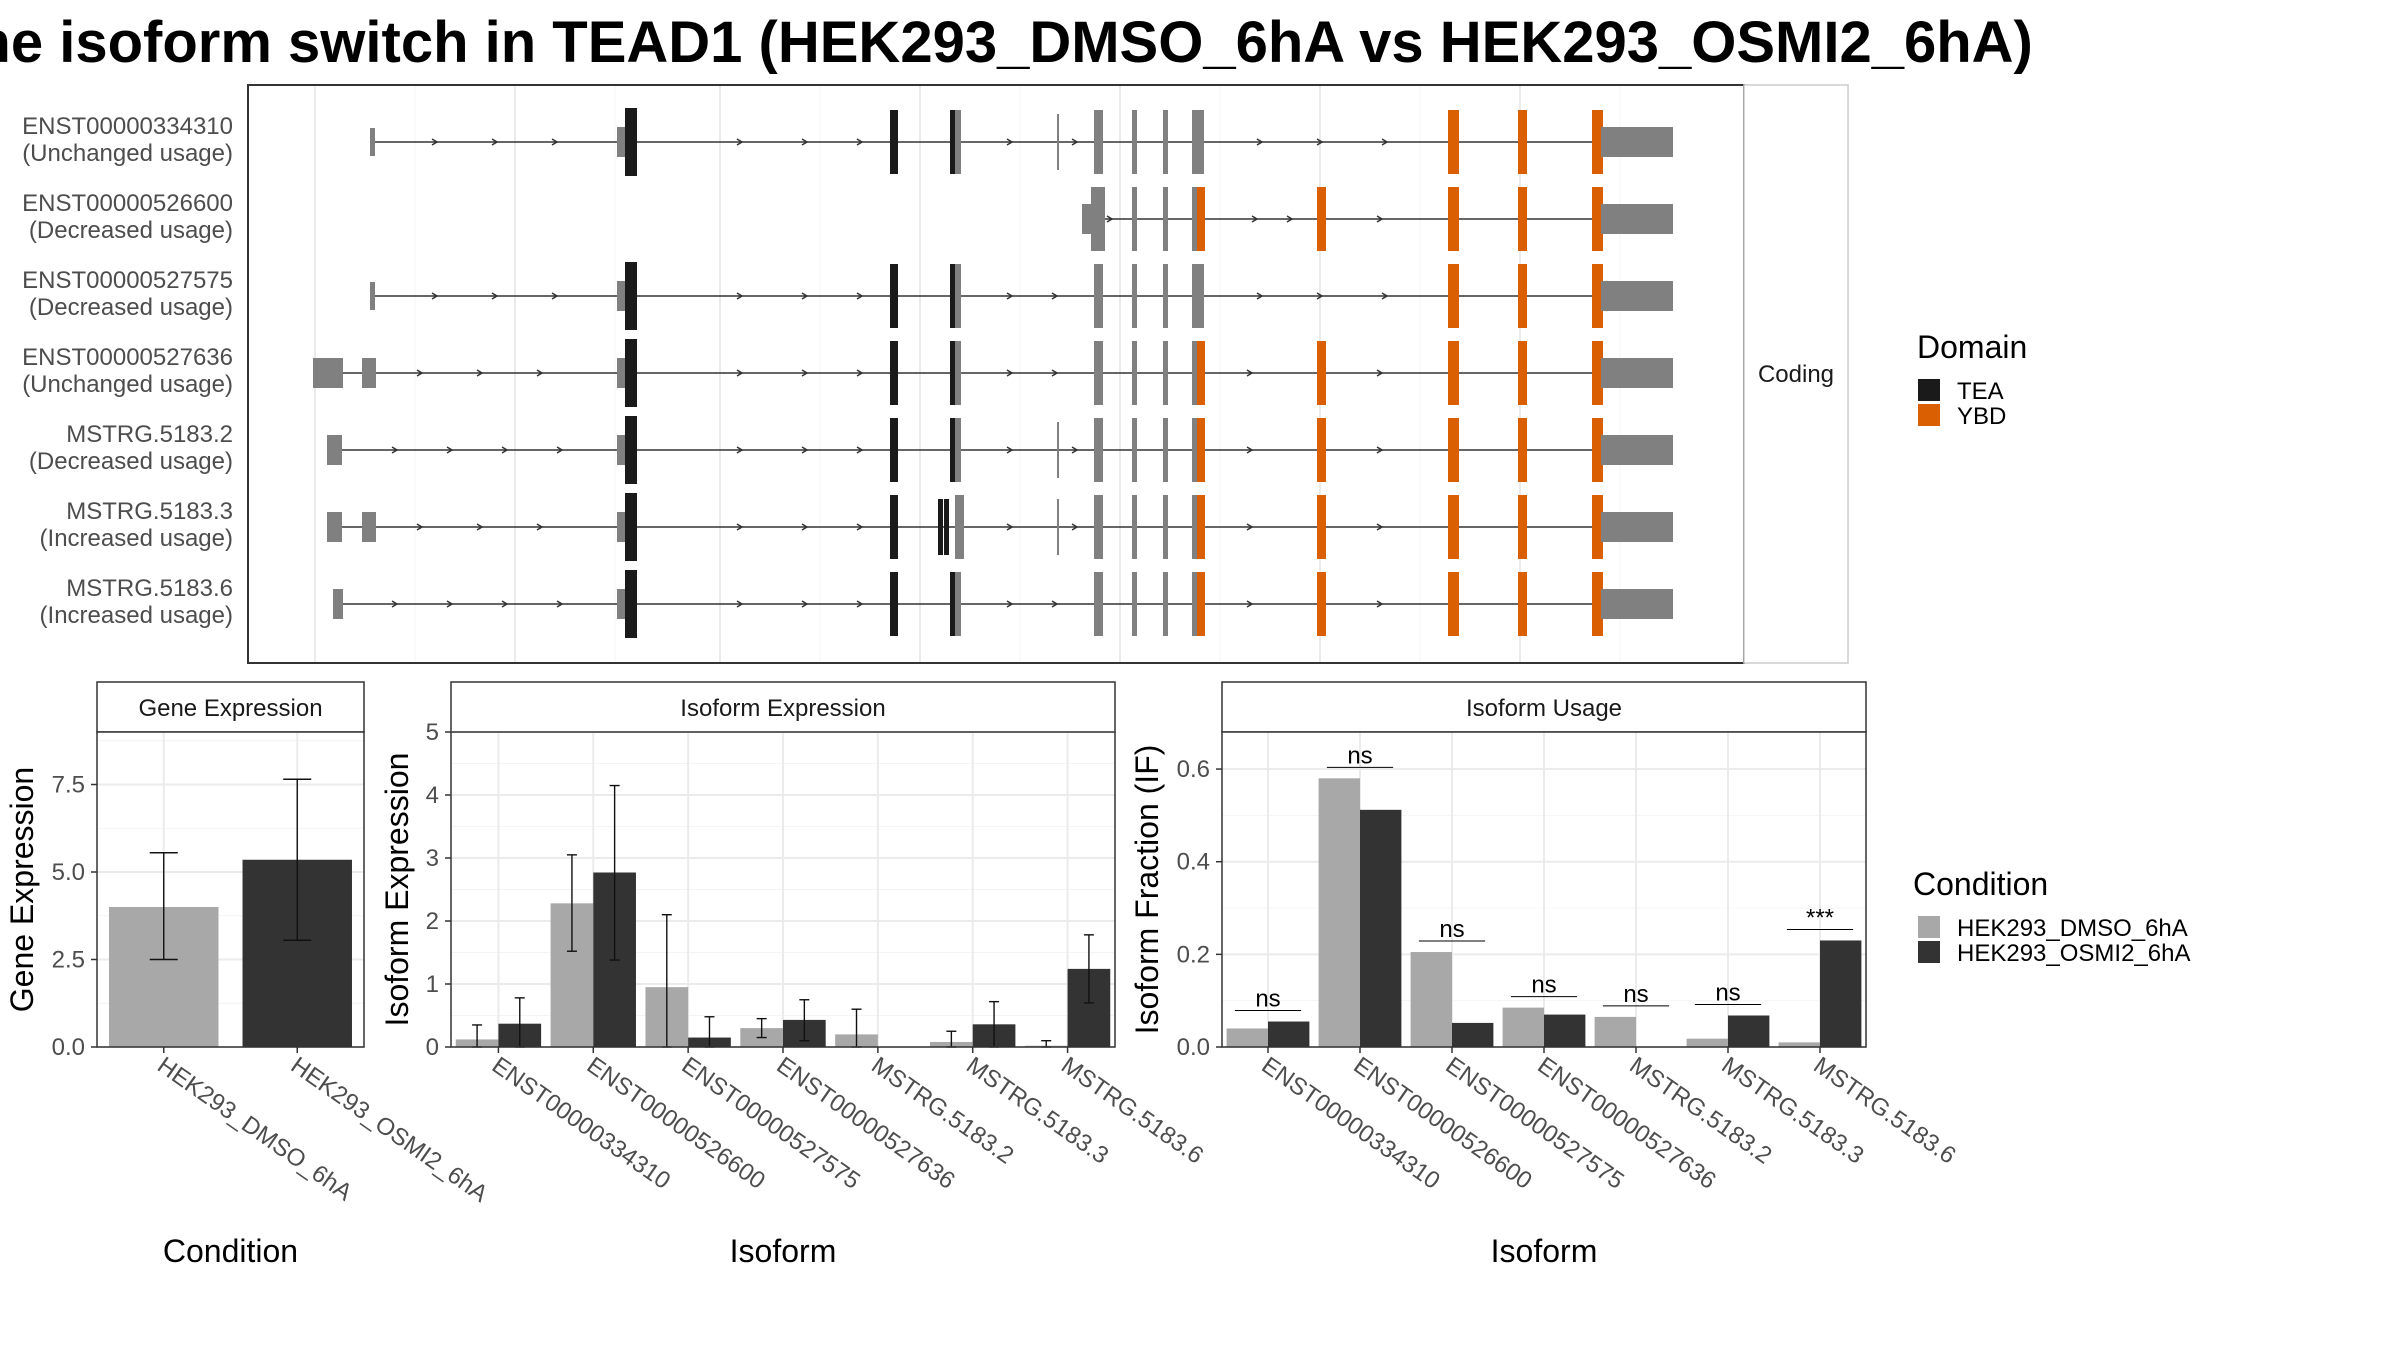  I want to click on legend-key-ybd, so click(1929, 415).